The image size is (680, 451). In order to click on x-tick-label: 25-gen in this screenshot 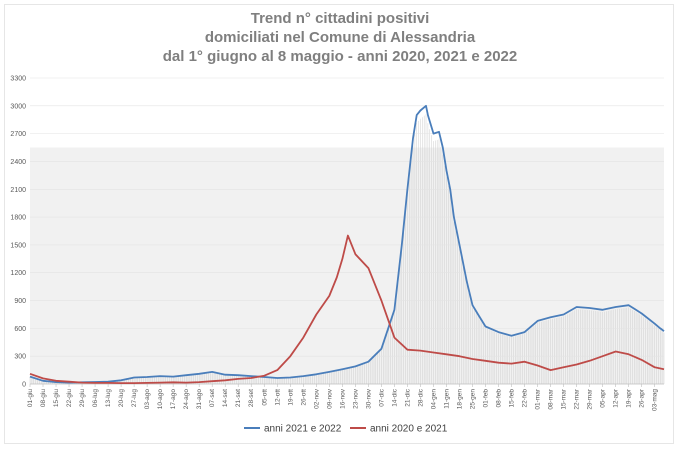, I will do `click(472, 399)`.